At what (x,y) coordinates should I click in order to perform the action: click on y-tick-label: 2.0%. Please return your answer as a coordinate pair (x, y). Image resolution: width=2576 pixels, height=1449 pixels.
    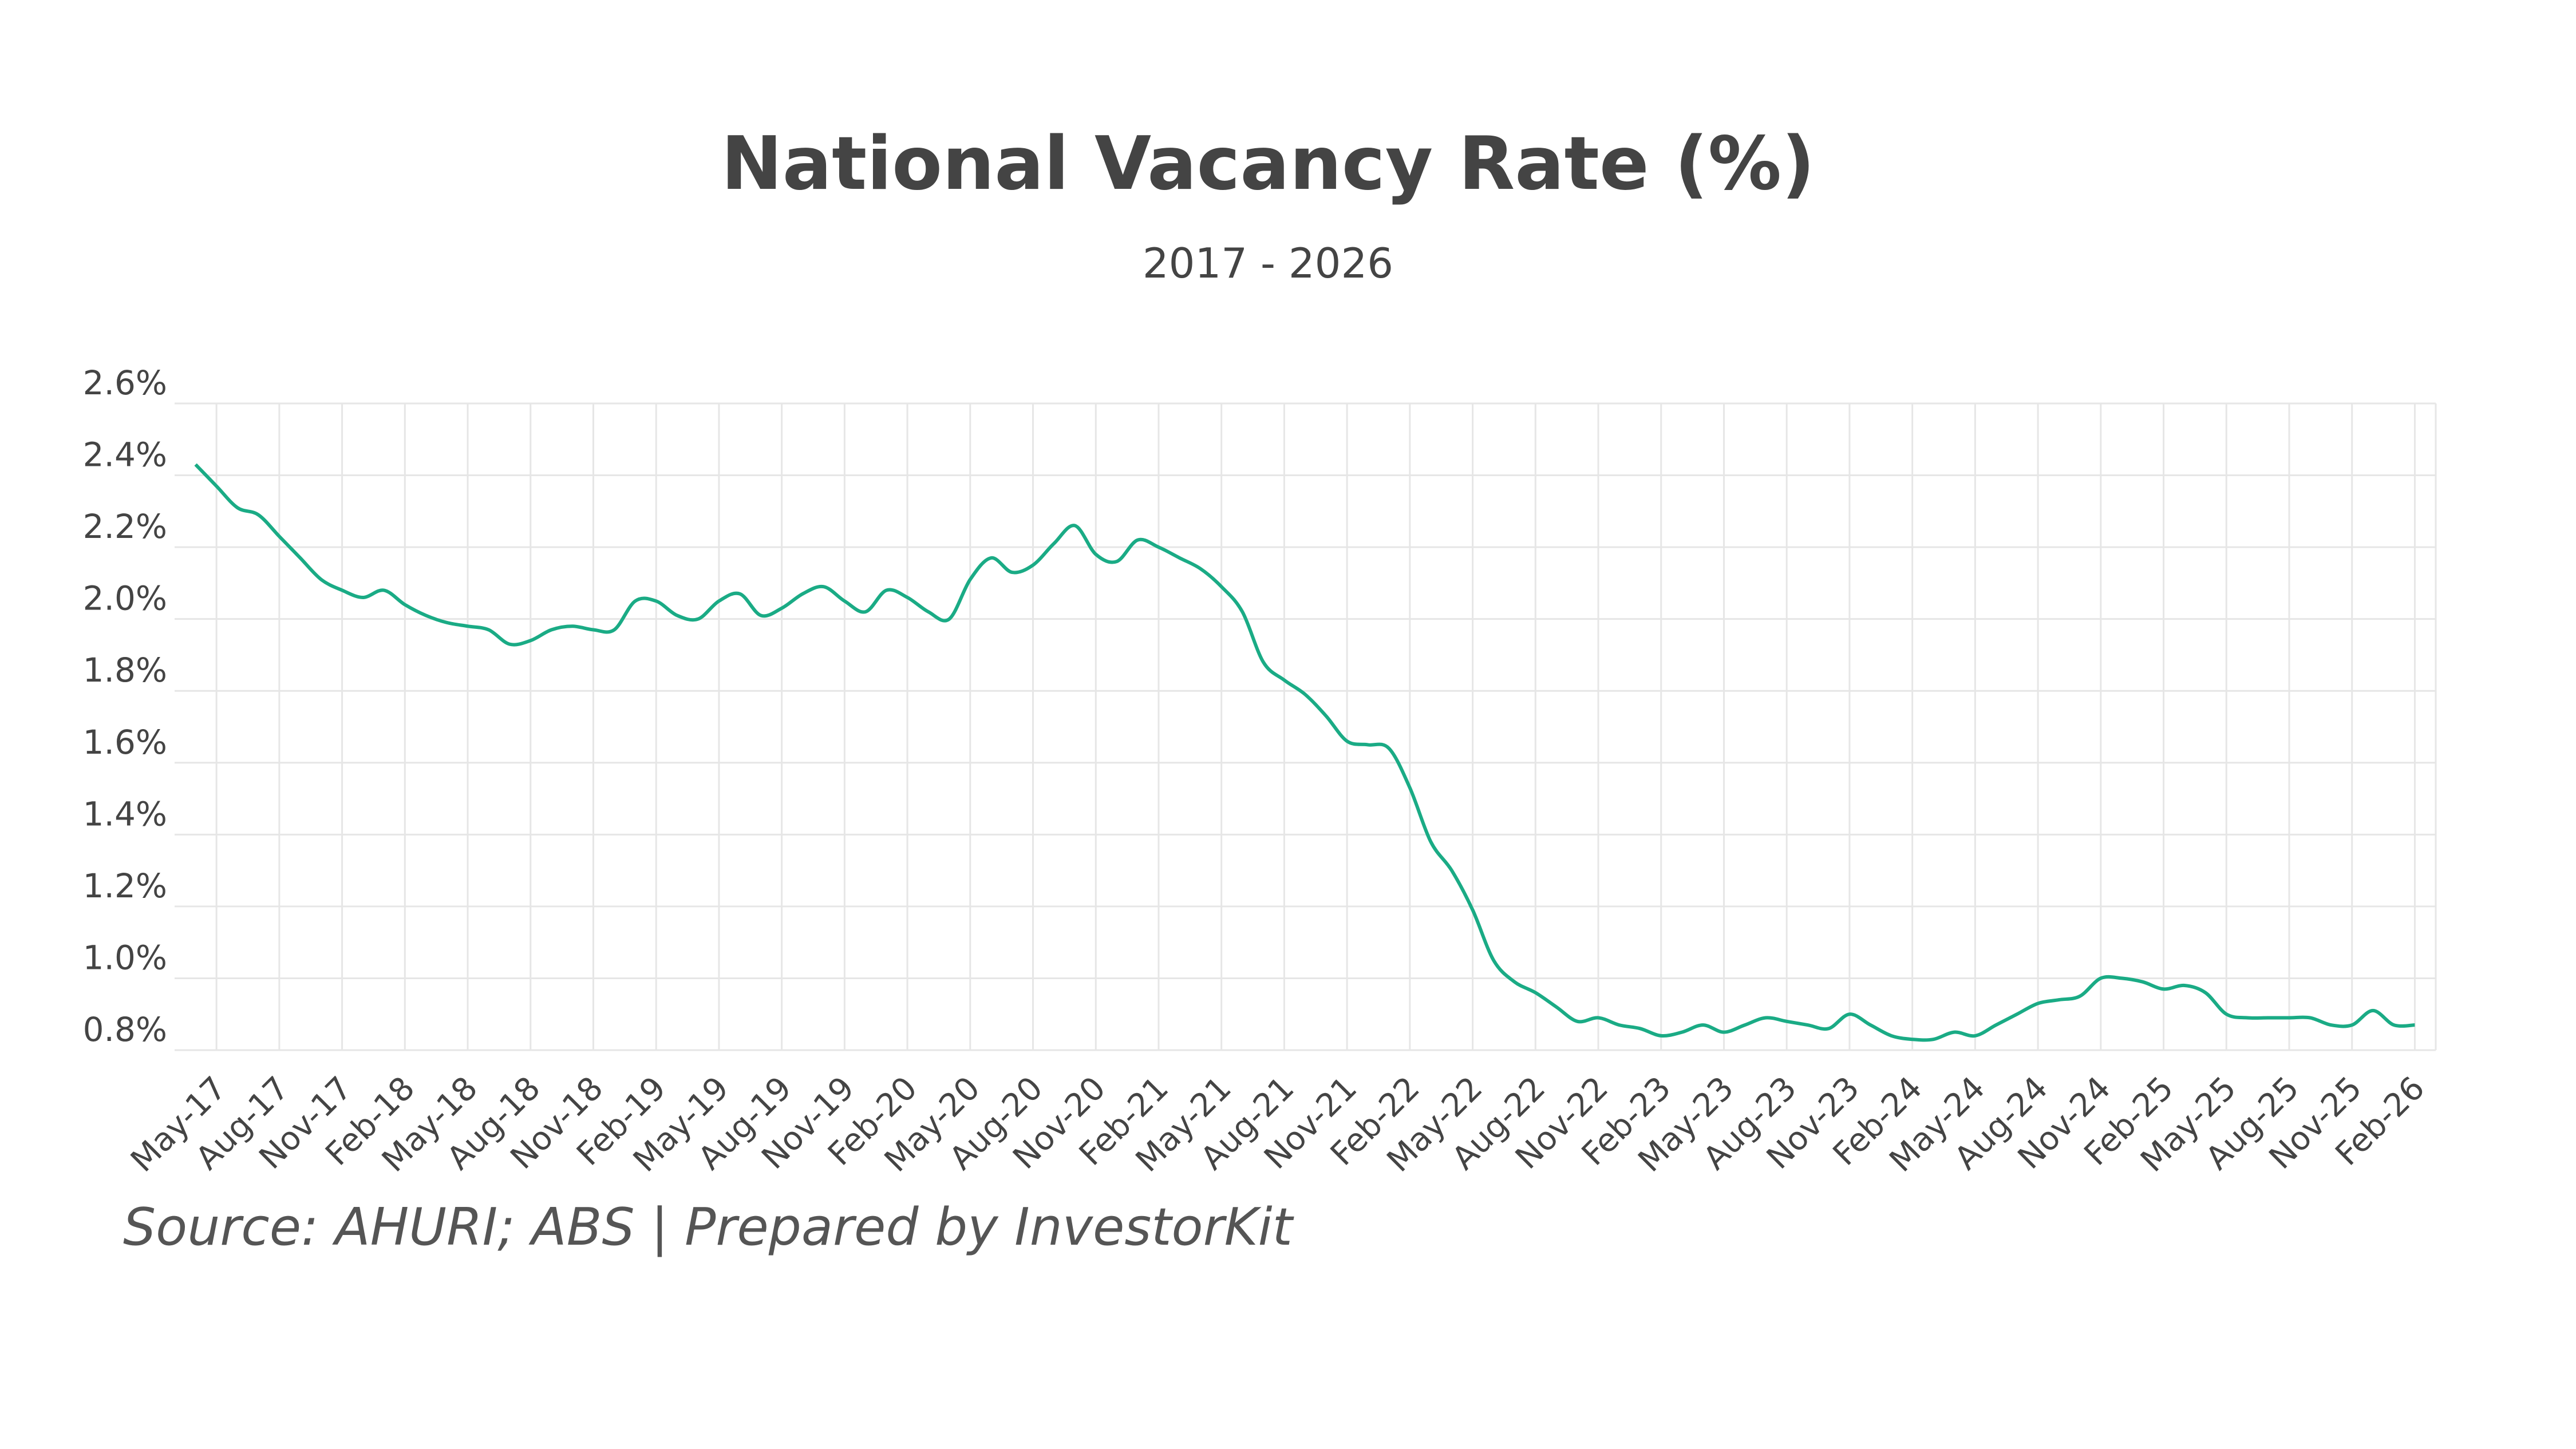
    Looking at the image, I should click on (125, 598).